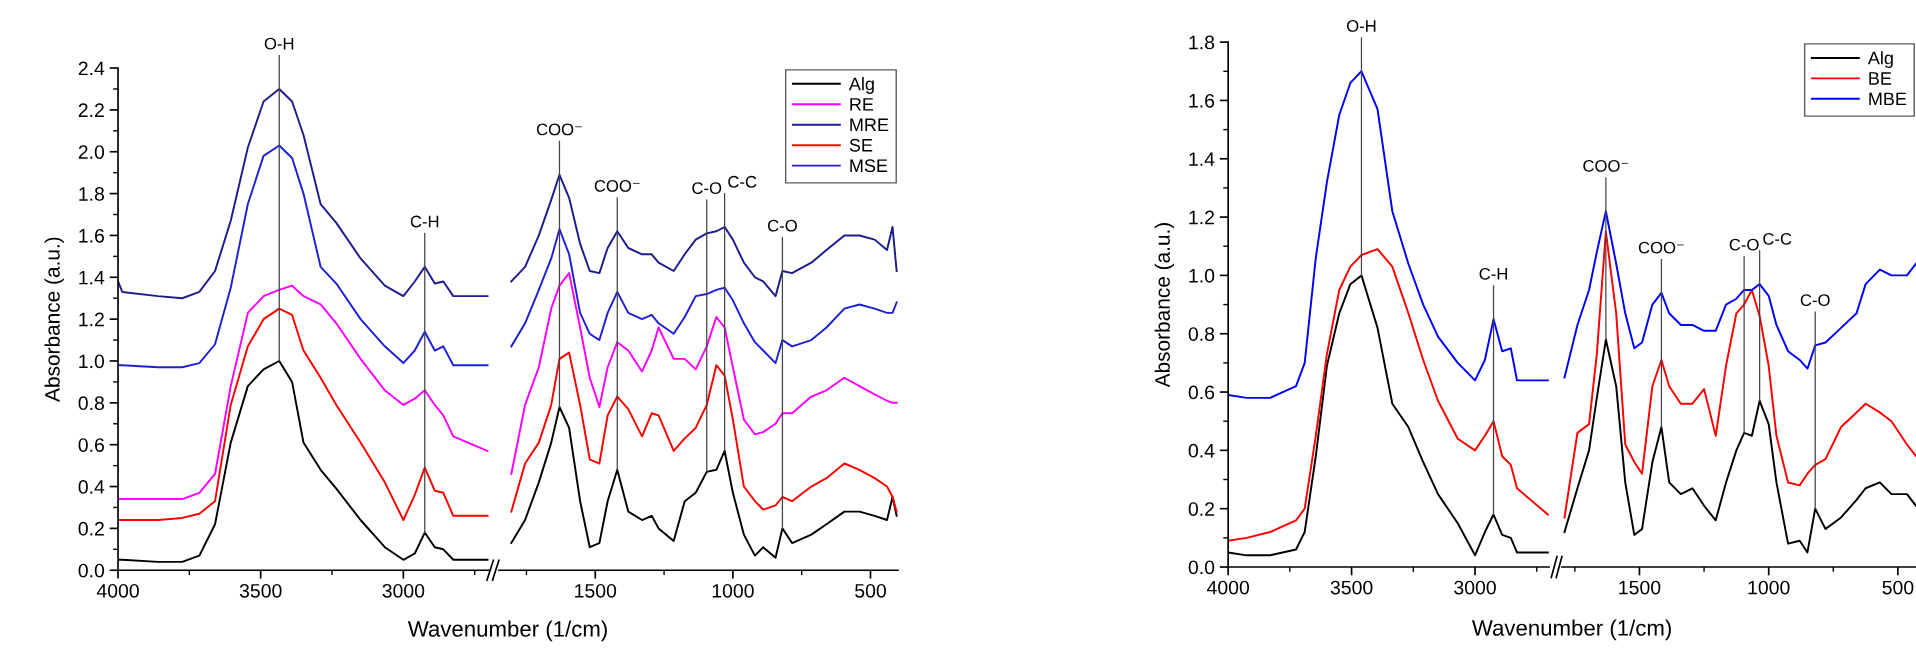  What do you see at coordinates (861, 145) in the screenshot?
I see `legend-label: SE` at bounding box center [861, 145].